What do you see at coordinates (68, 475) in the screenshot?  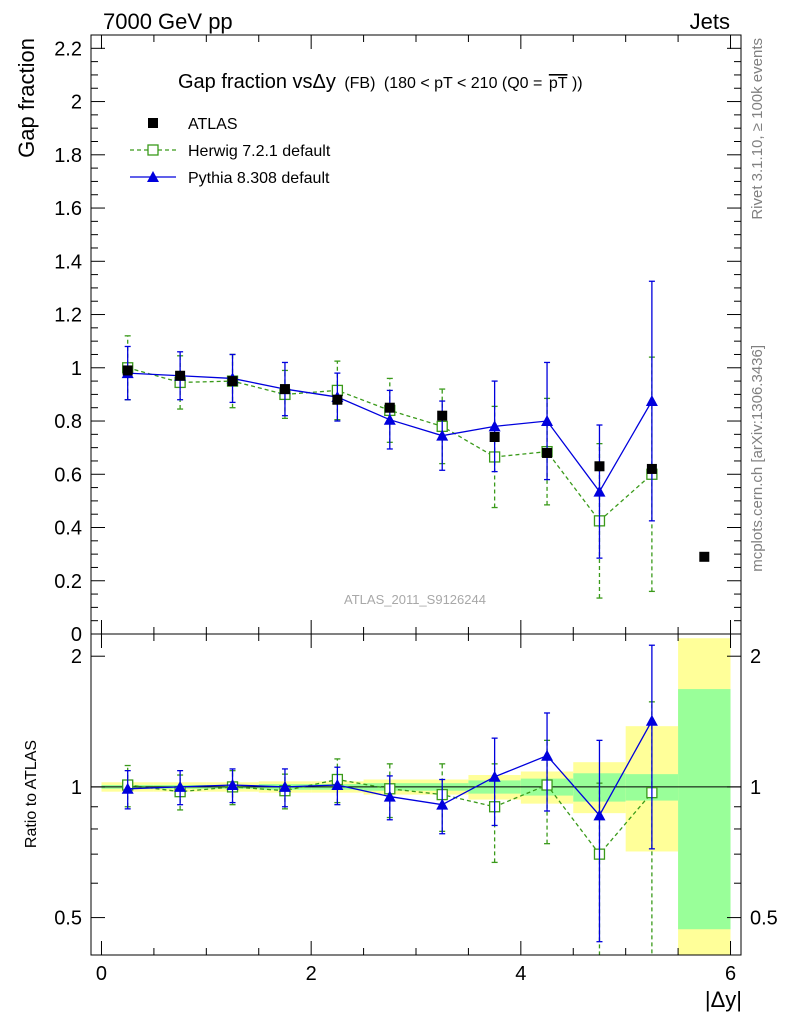 I see `y-tick-label: 0.6` at bounding box center [68, 475].